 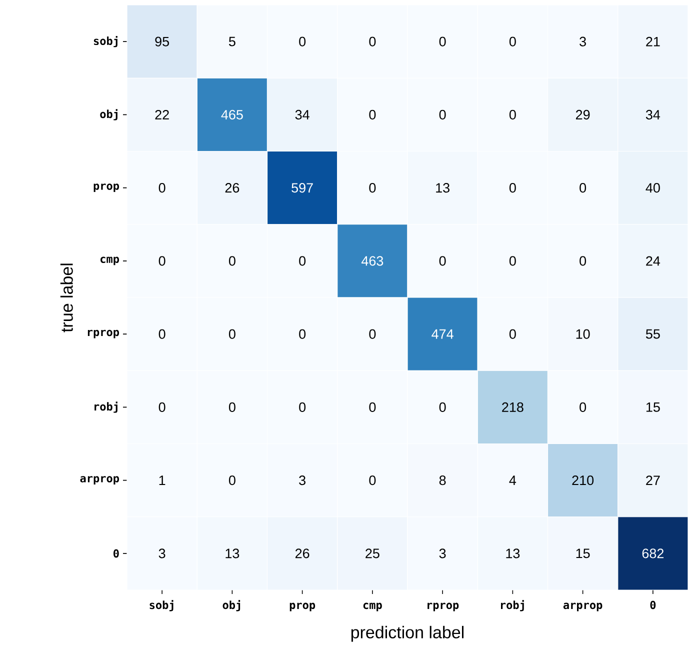 What do you see at coordinates (443, 607) in the screenshot?
I see `x-tick-label: rprop` at bounding box center [443, 607].